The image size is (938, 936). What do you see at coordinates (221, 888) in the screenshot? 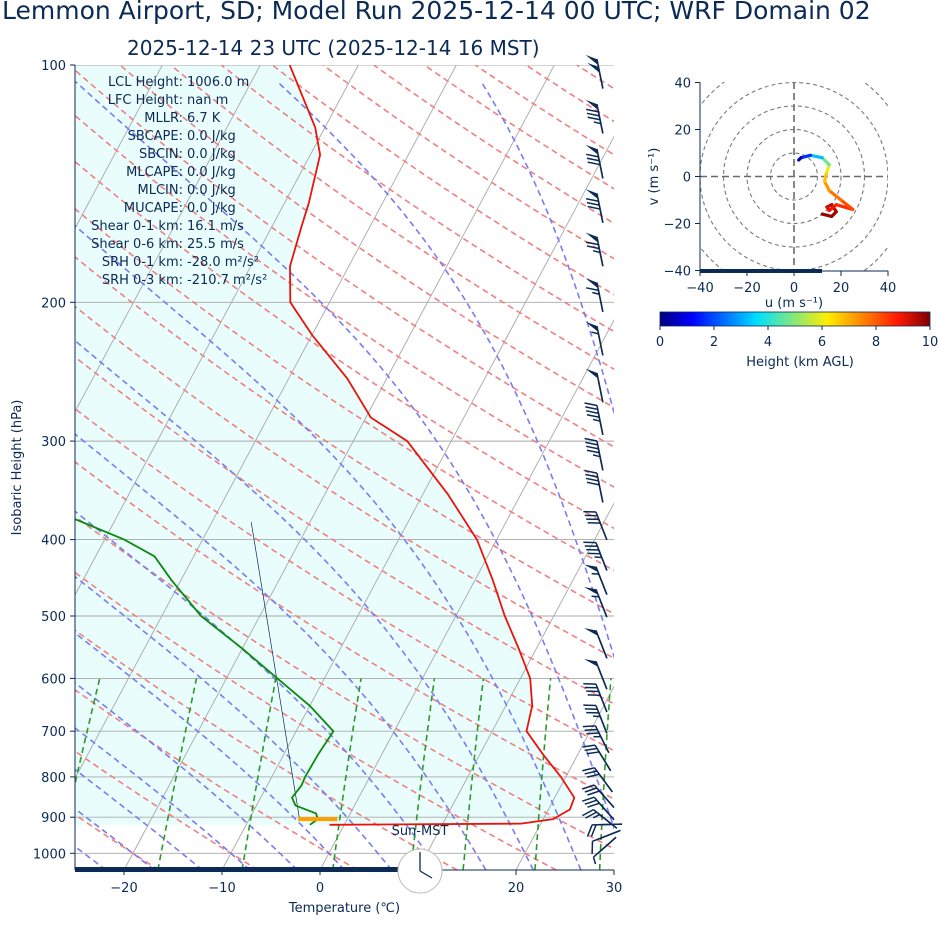
I see `x-tick-label: −10` at bounding box center [221, 888].